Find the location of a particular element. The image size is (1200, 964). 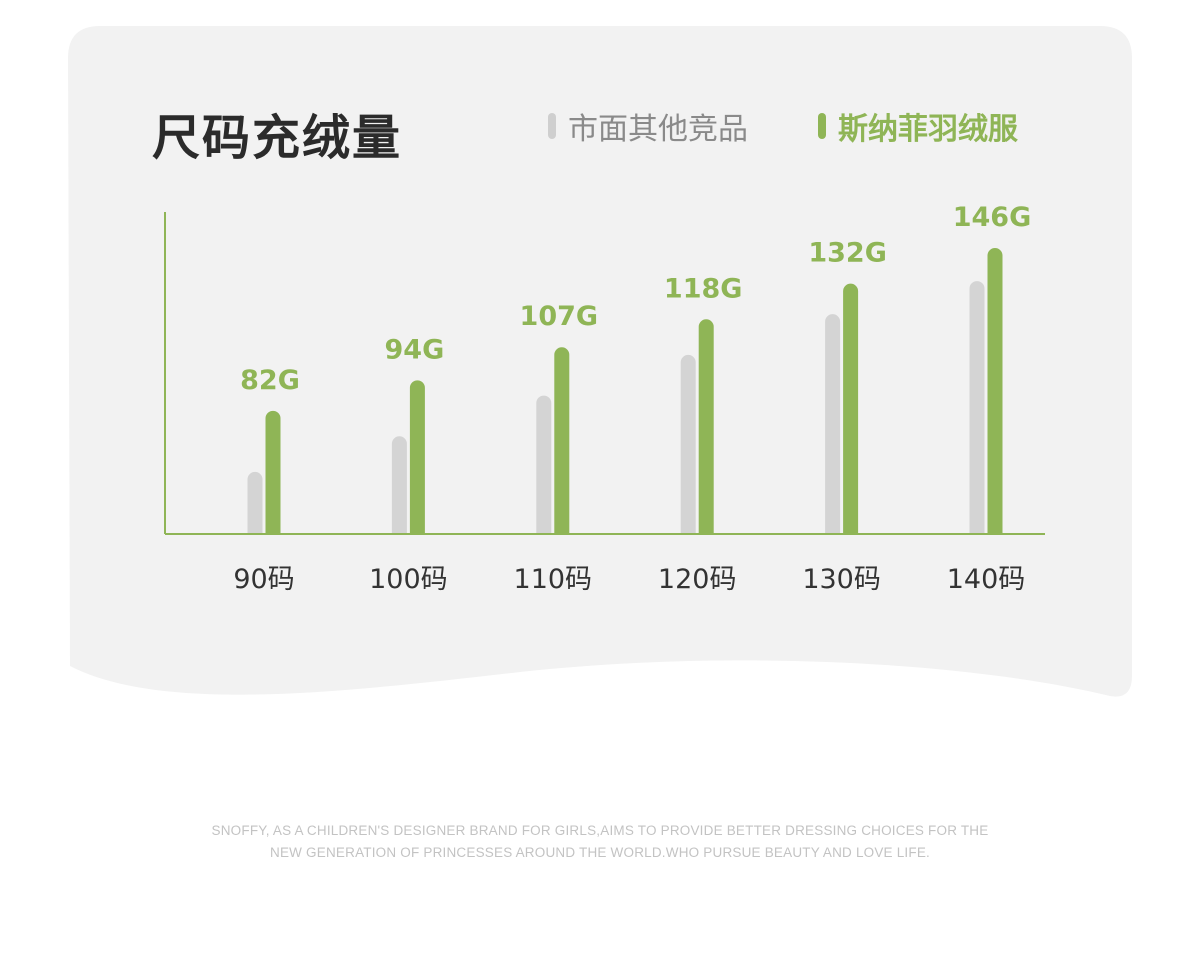

legend-swatch-brand is located at coordinates (822, 126).